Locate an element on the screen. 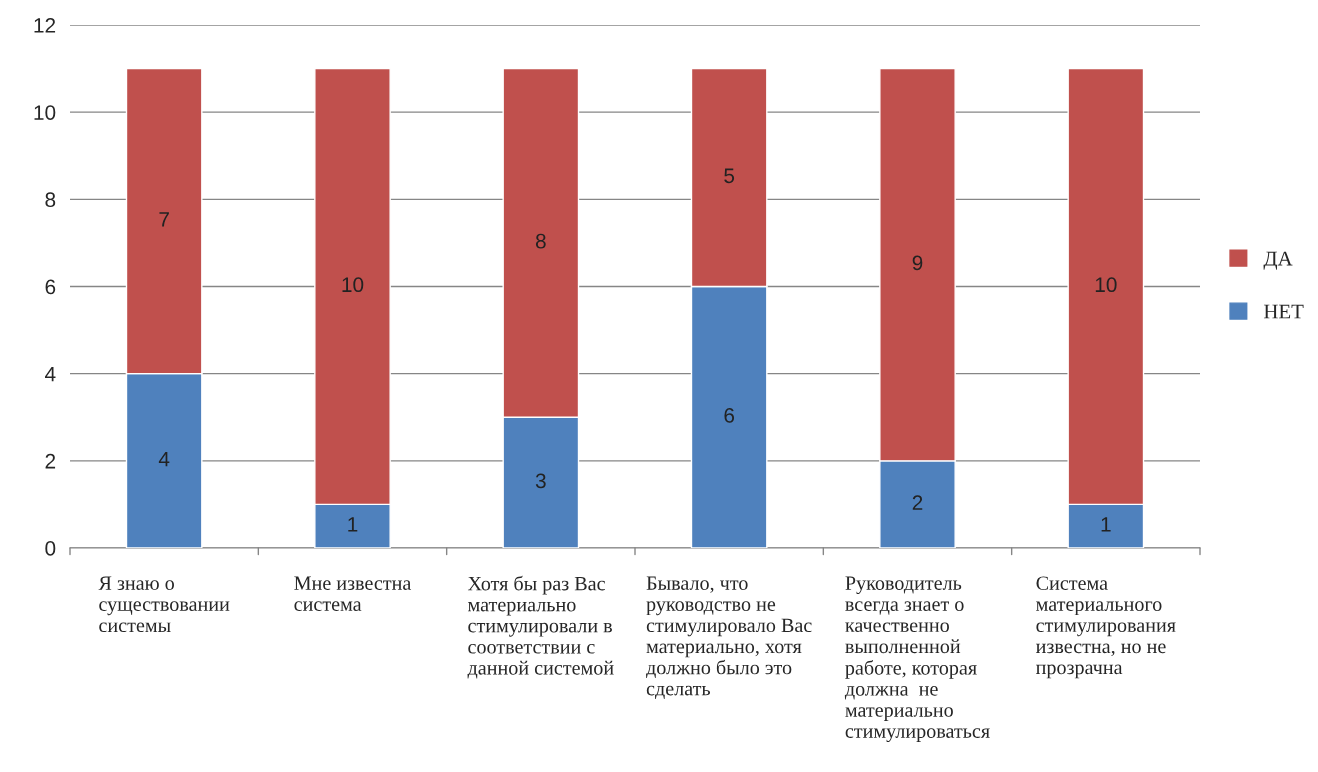 The height and width of the screenshot is (772, 1318). y-tick-label: 10 is located at coordinates (45, 112).